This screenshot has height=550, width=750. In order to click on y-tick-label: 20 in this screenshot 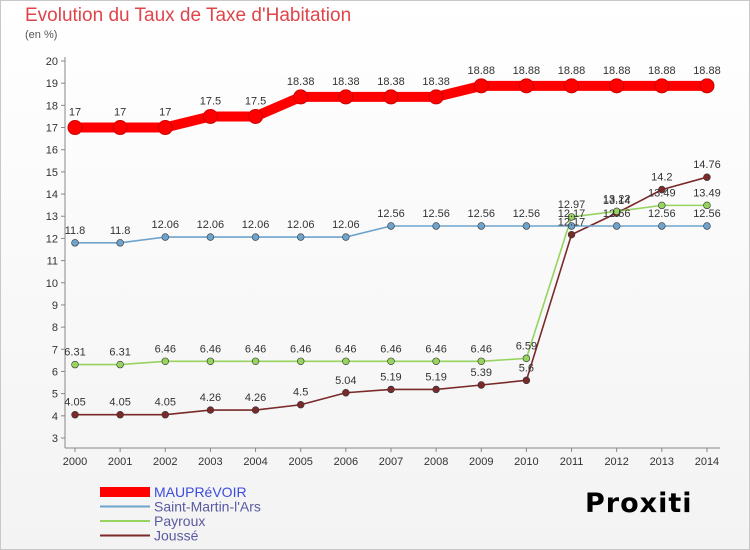, I will do `click(52, 62)`.